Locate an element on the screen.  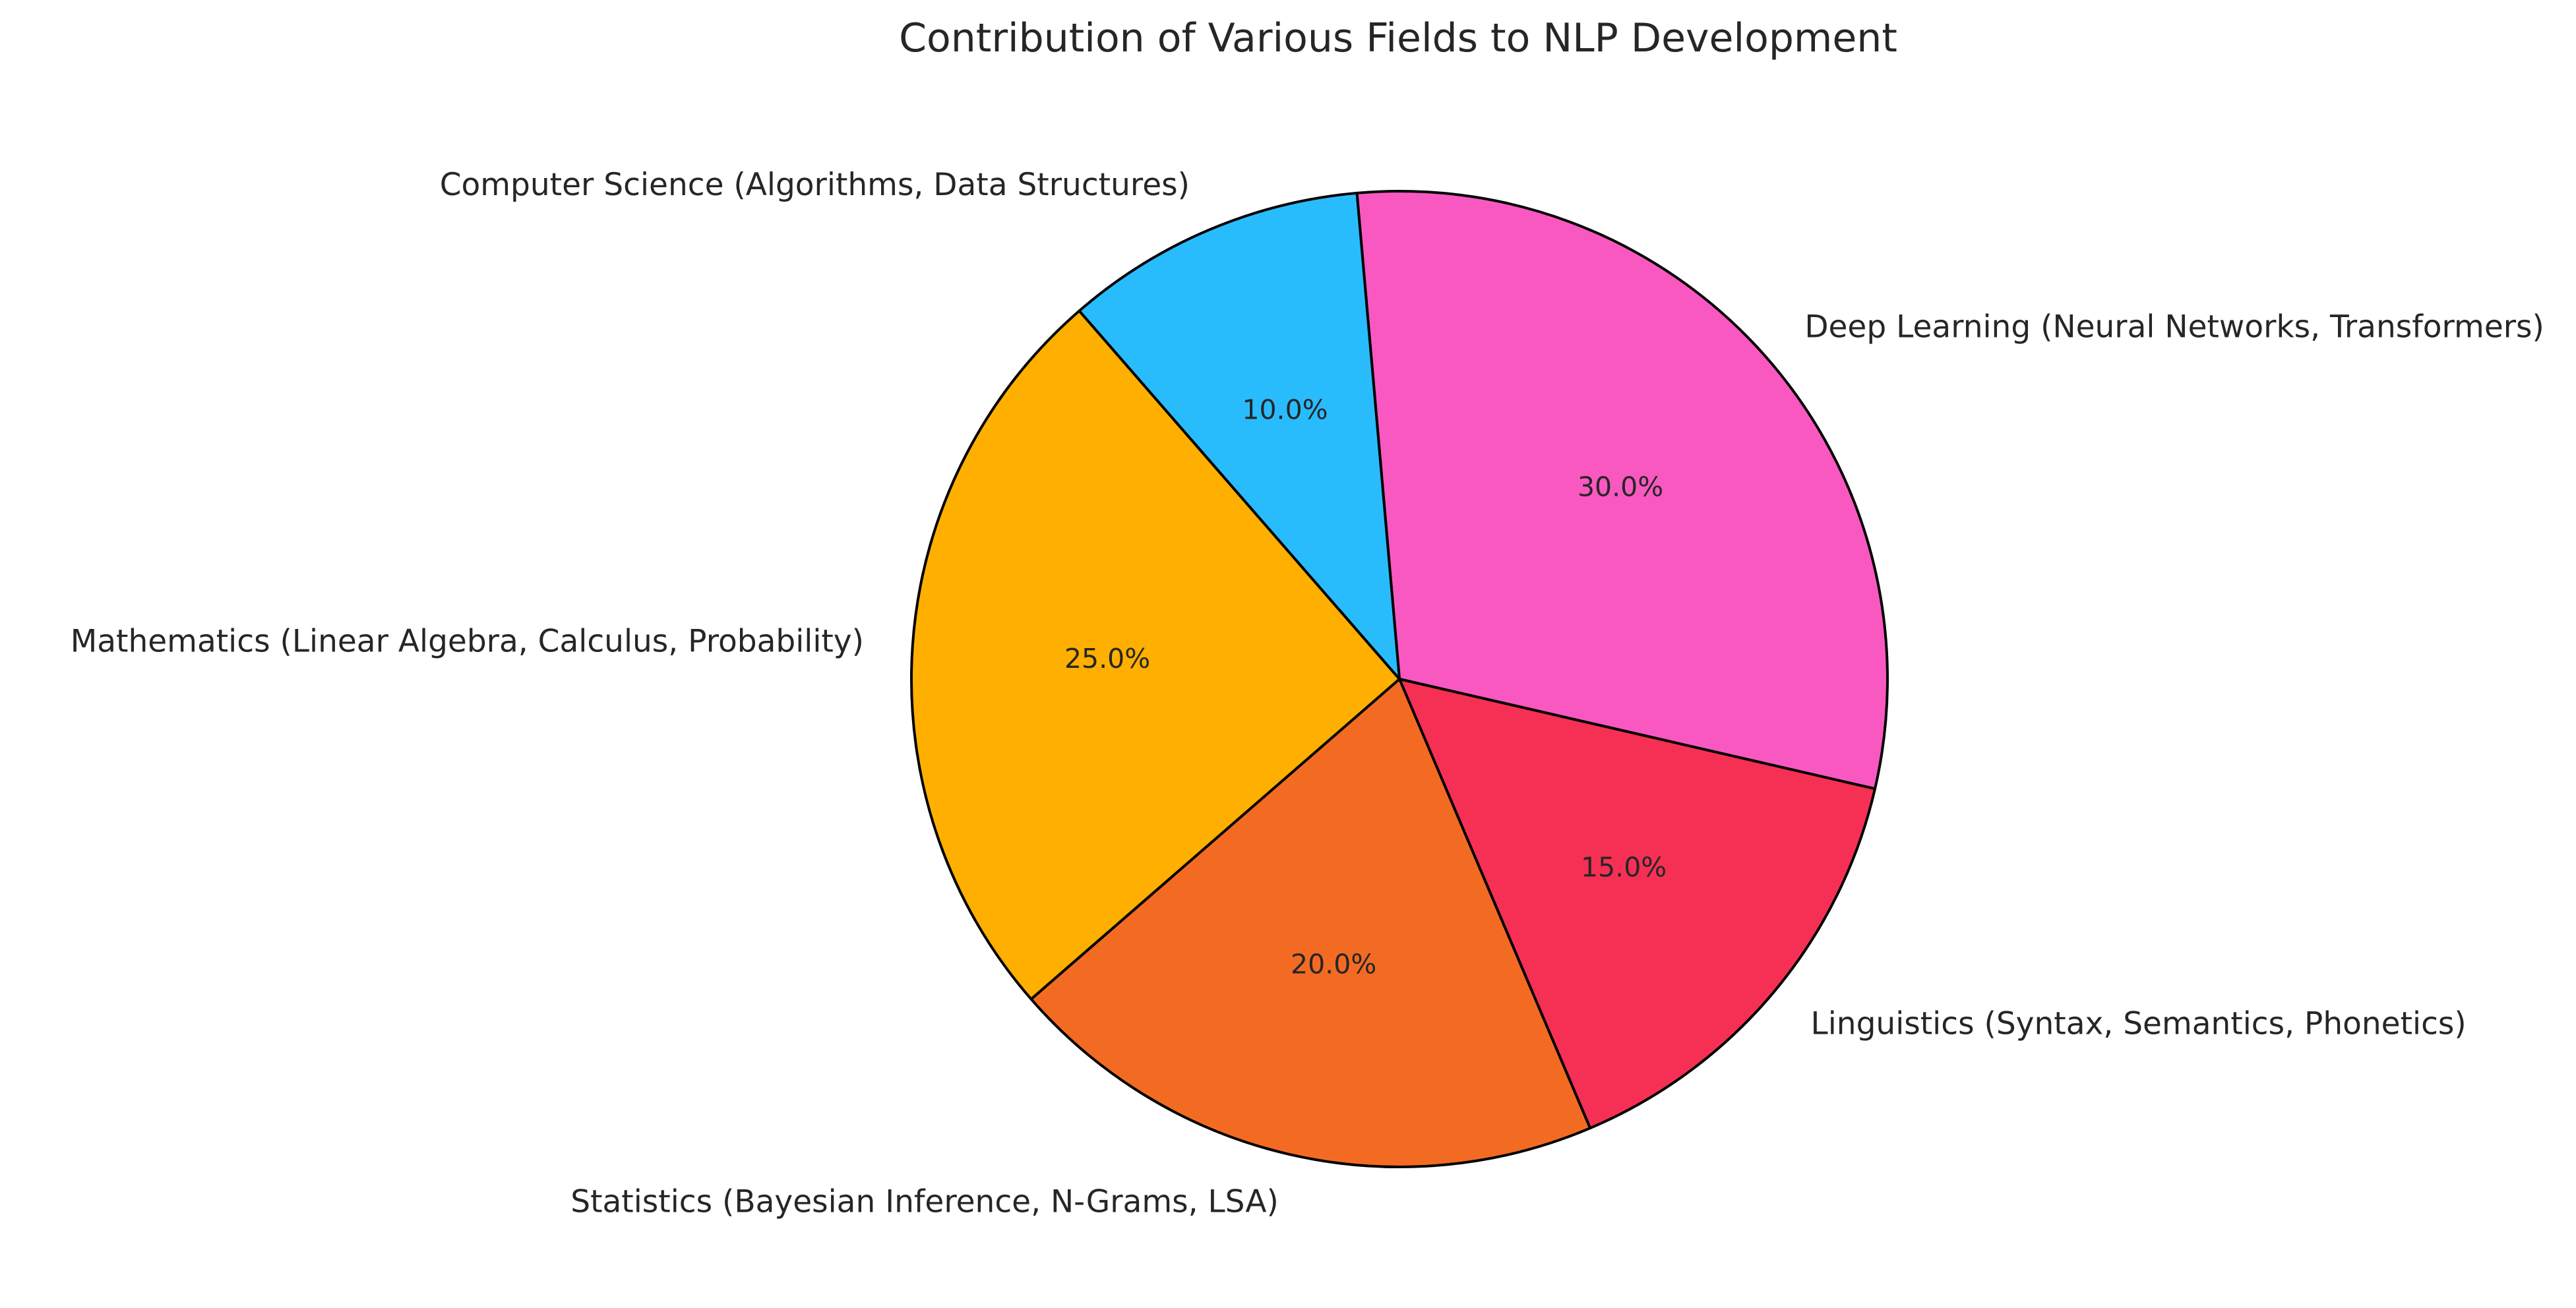
pct-label-linguistics: 15.0% is located at coordinates (1624, 867).